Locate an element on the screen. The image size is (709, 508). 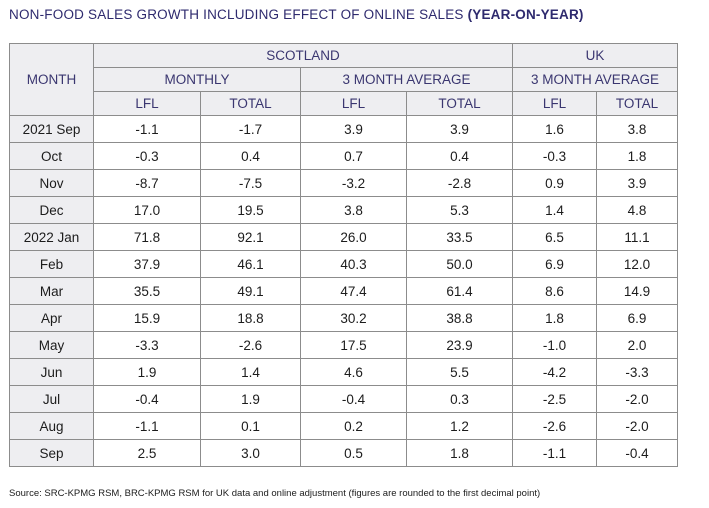
header-row-period: MONTHLY 3 MONTH AVERAGE 3 MONTH AVERAGE is located at coordinates (344, 79).